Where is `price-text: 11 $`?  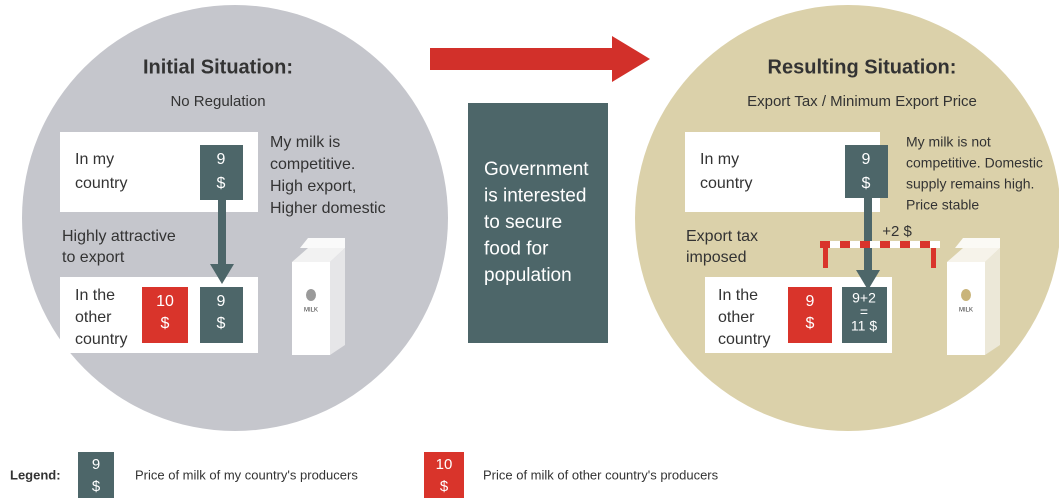
price-text: 11 $ is located at coordinates (864, 326).